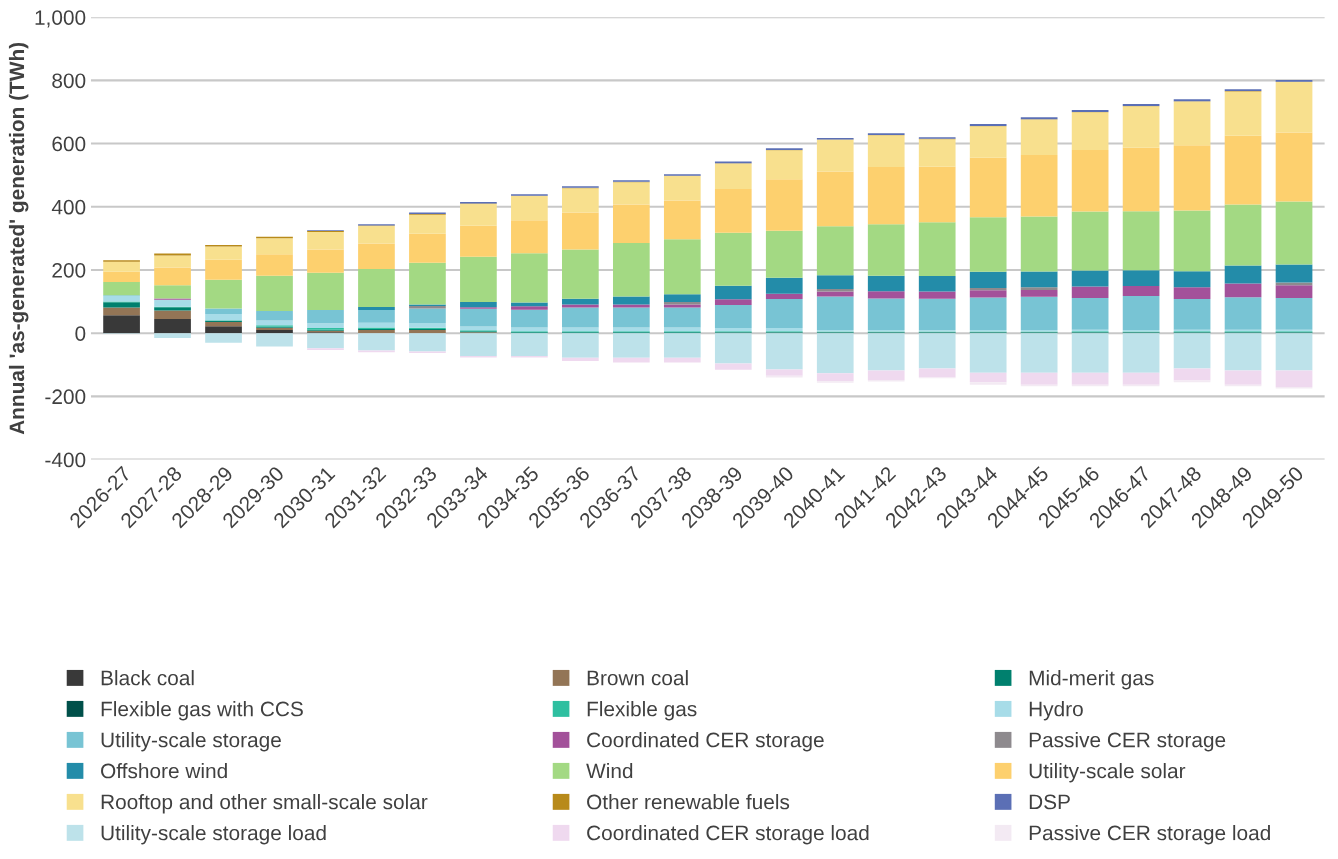  I want to click on legend-label: Passive CER storage load, so click(1149, 835).